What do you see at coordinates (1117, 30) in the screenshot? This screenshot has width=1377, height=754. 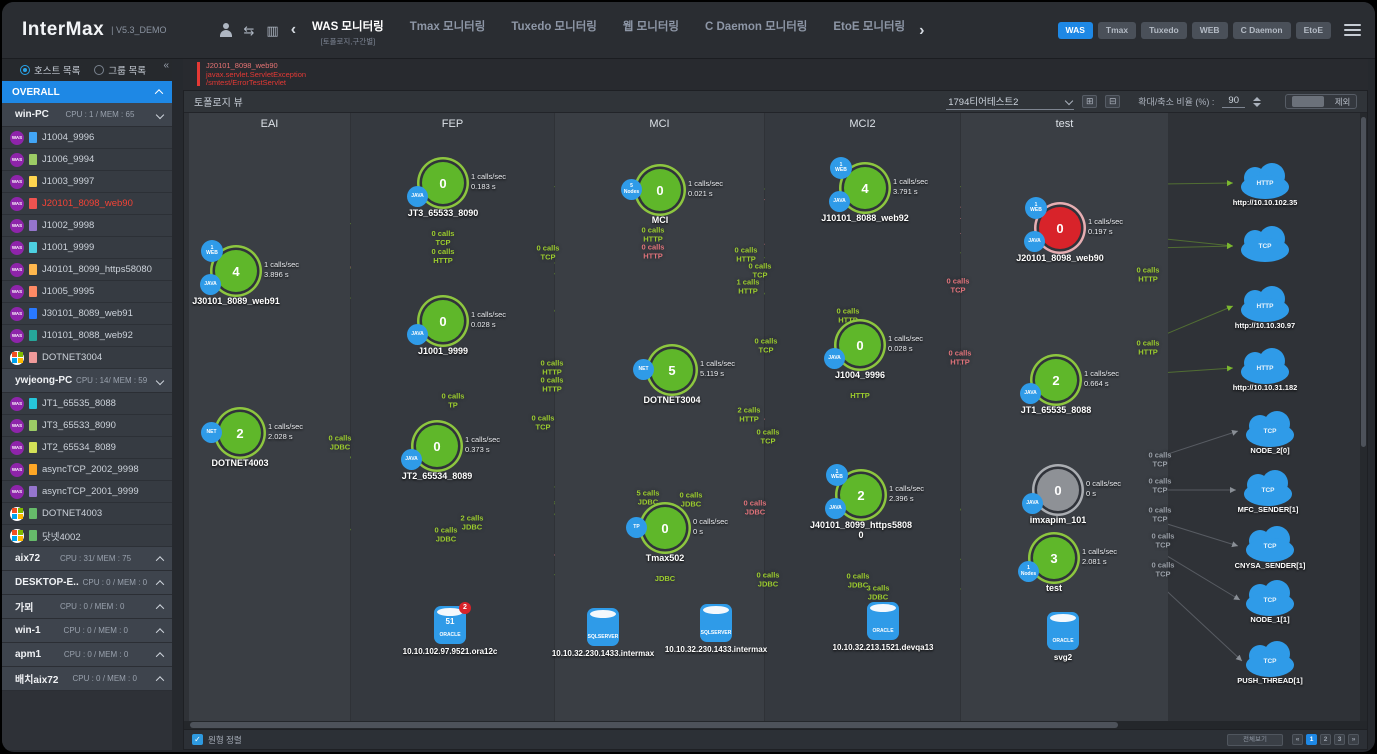 I see `quick-button-tmax: Tmax` at bounding box center [1117, 30].